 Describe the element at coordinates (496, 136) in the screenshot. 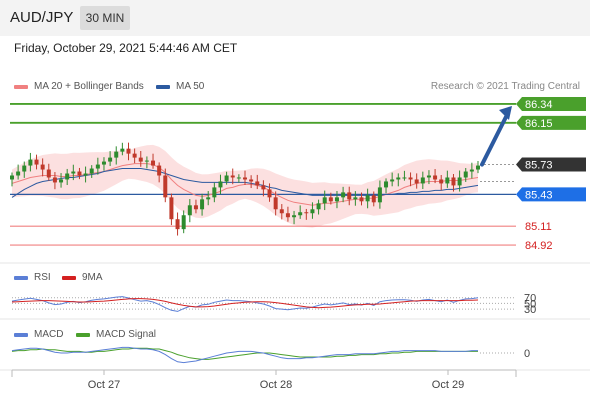

I see `forecast-arrow` at that location.